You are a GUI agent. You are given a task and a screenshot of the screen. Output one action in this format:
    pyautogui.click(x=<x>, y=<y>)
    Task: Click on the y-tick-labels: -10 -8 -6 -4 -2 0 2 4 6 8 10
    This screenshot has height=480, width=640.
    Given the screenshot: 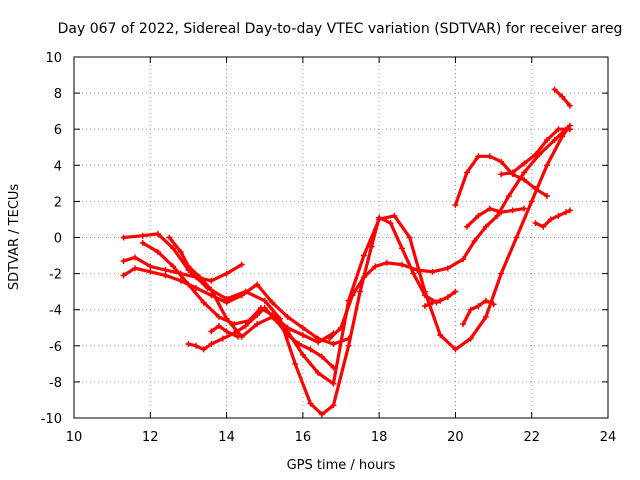 What is the action you would take?
    pyautogui.click(x=51, y=239)
    